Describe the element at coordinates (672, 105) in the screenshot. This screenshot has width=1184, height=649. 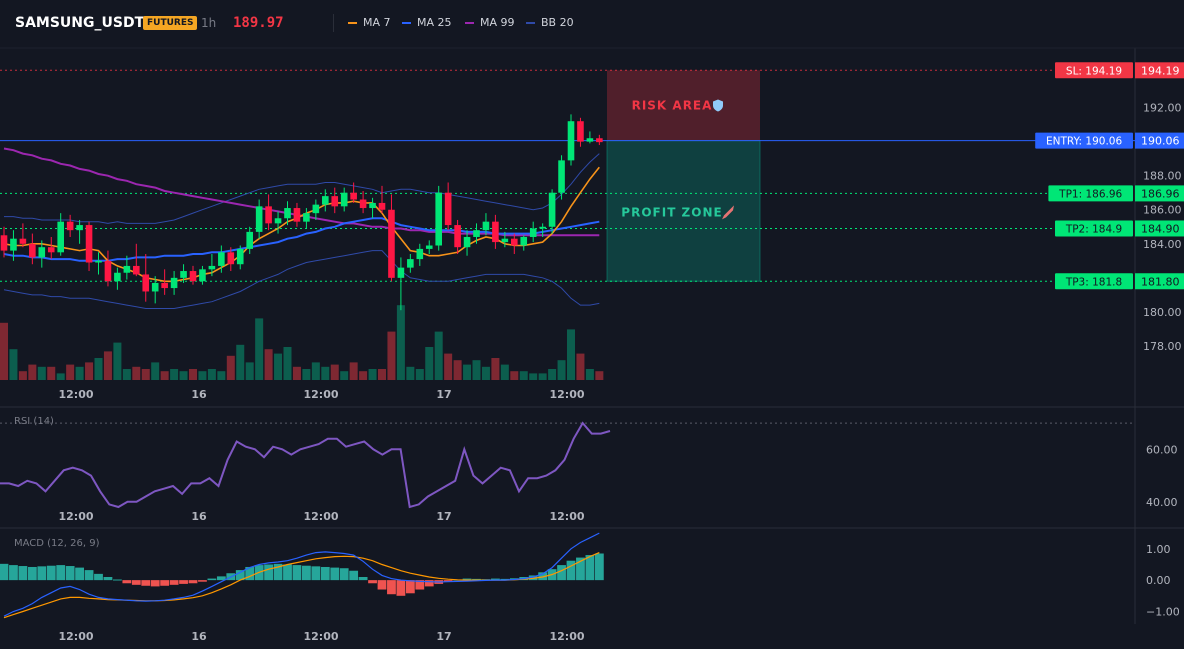
I see `risk-area-label: RISK AREA` at that location.